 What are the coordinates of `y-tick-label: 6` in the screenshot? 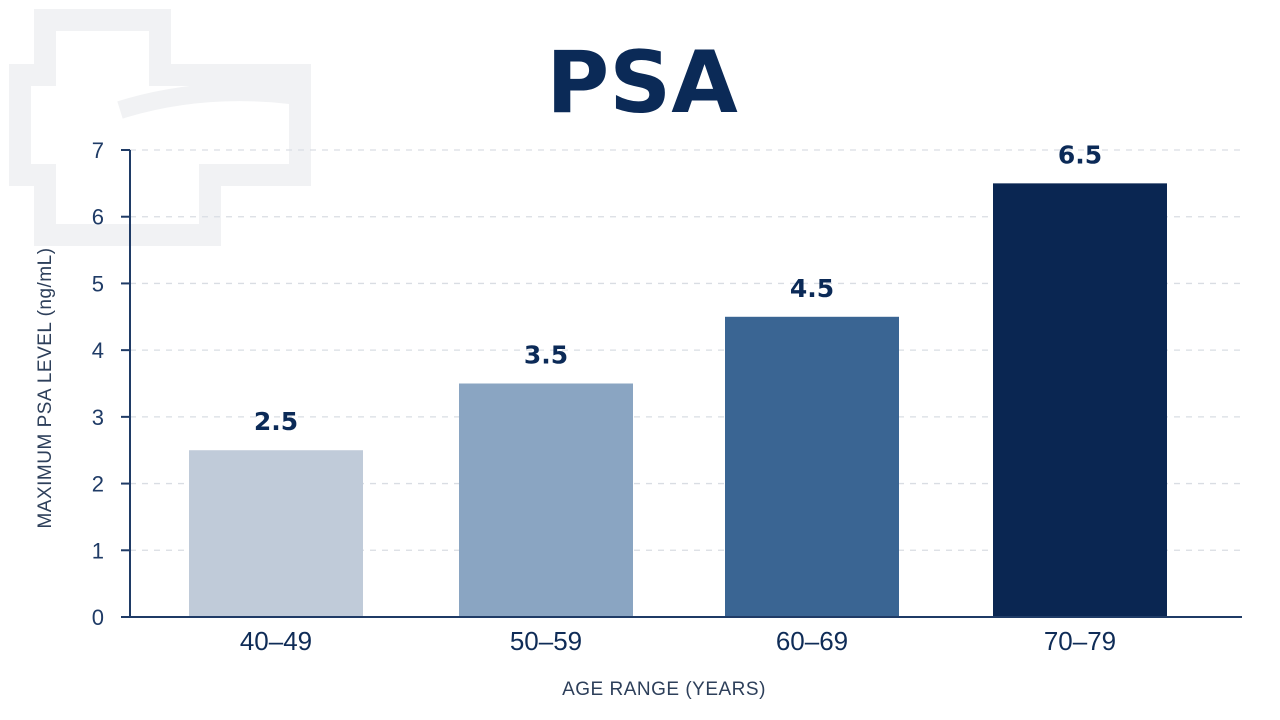 It's located at (98, 217).